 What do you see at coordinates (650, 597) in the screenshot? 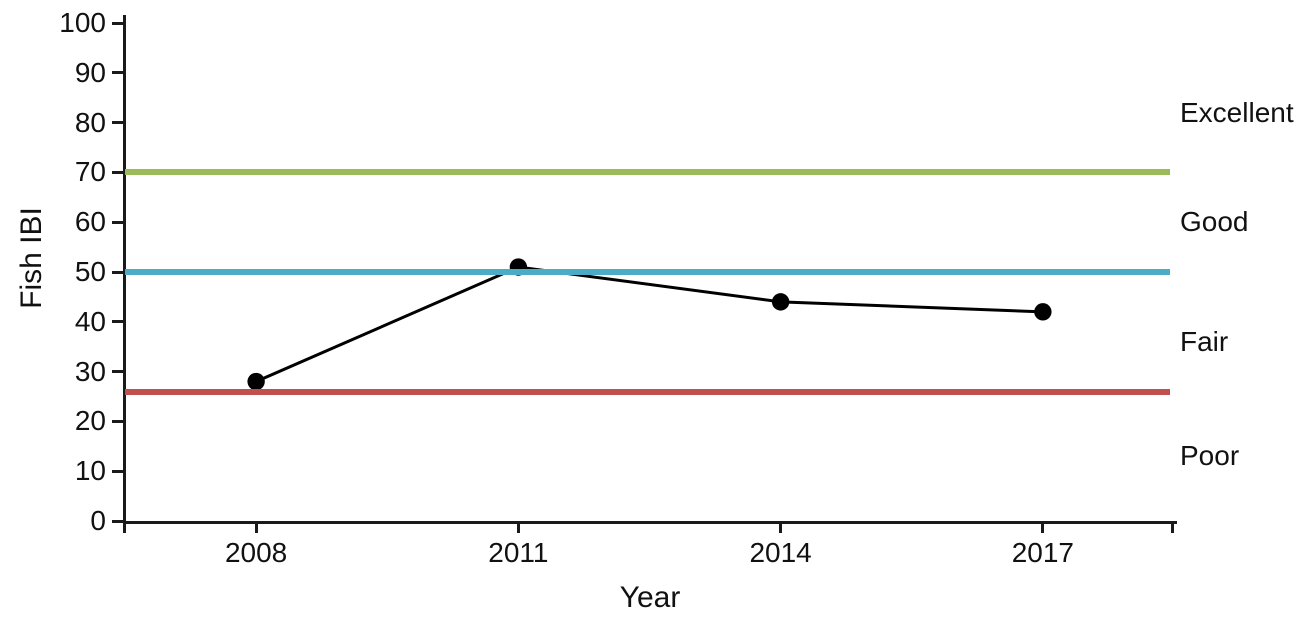
I see `x-axis-title: Year` at bounding box center [650, 597].